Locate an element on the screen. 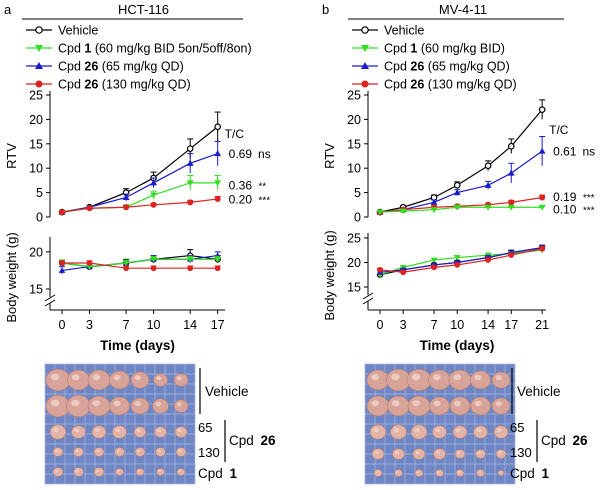 The image size is (600, 490). rtv-series-line is located at coordinates (461, 161).